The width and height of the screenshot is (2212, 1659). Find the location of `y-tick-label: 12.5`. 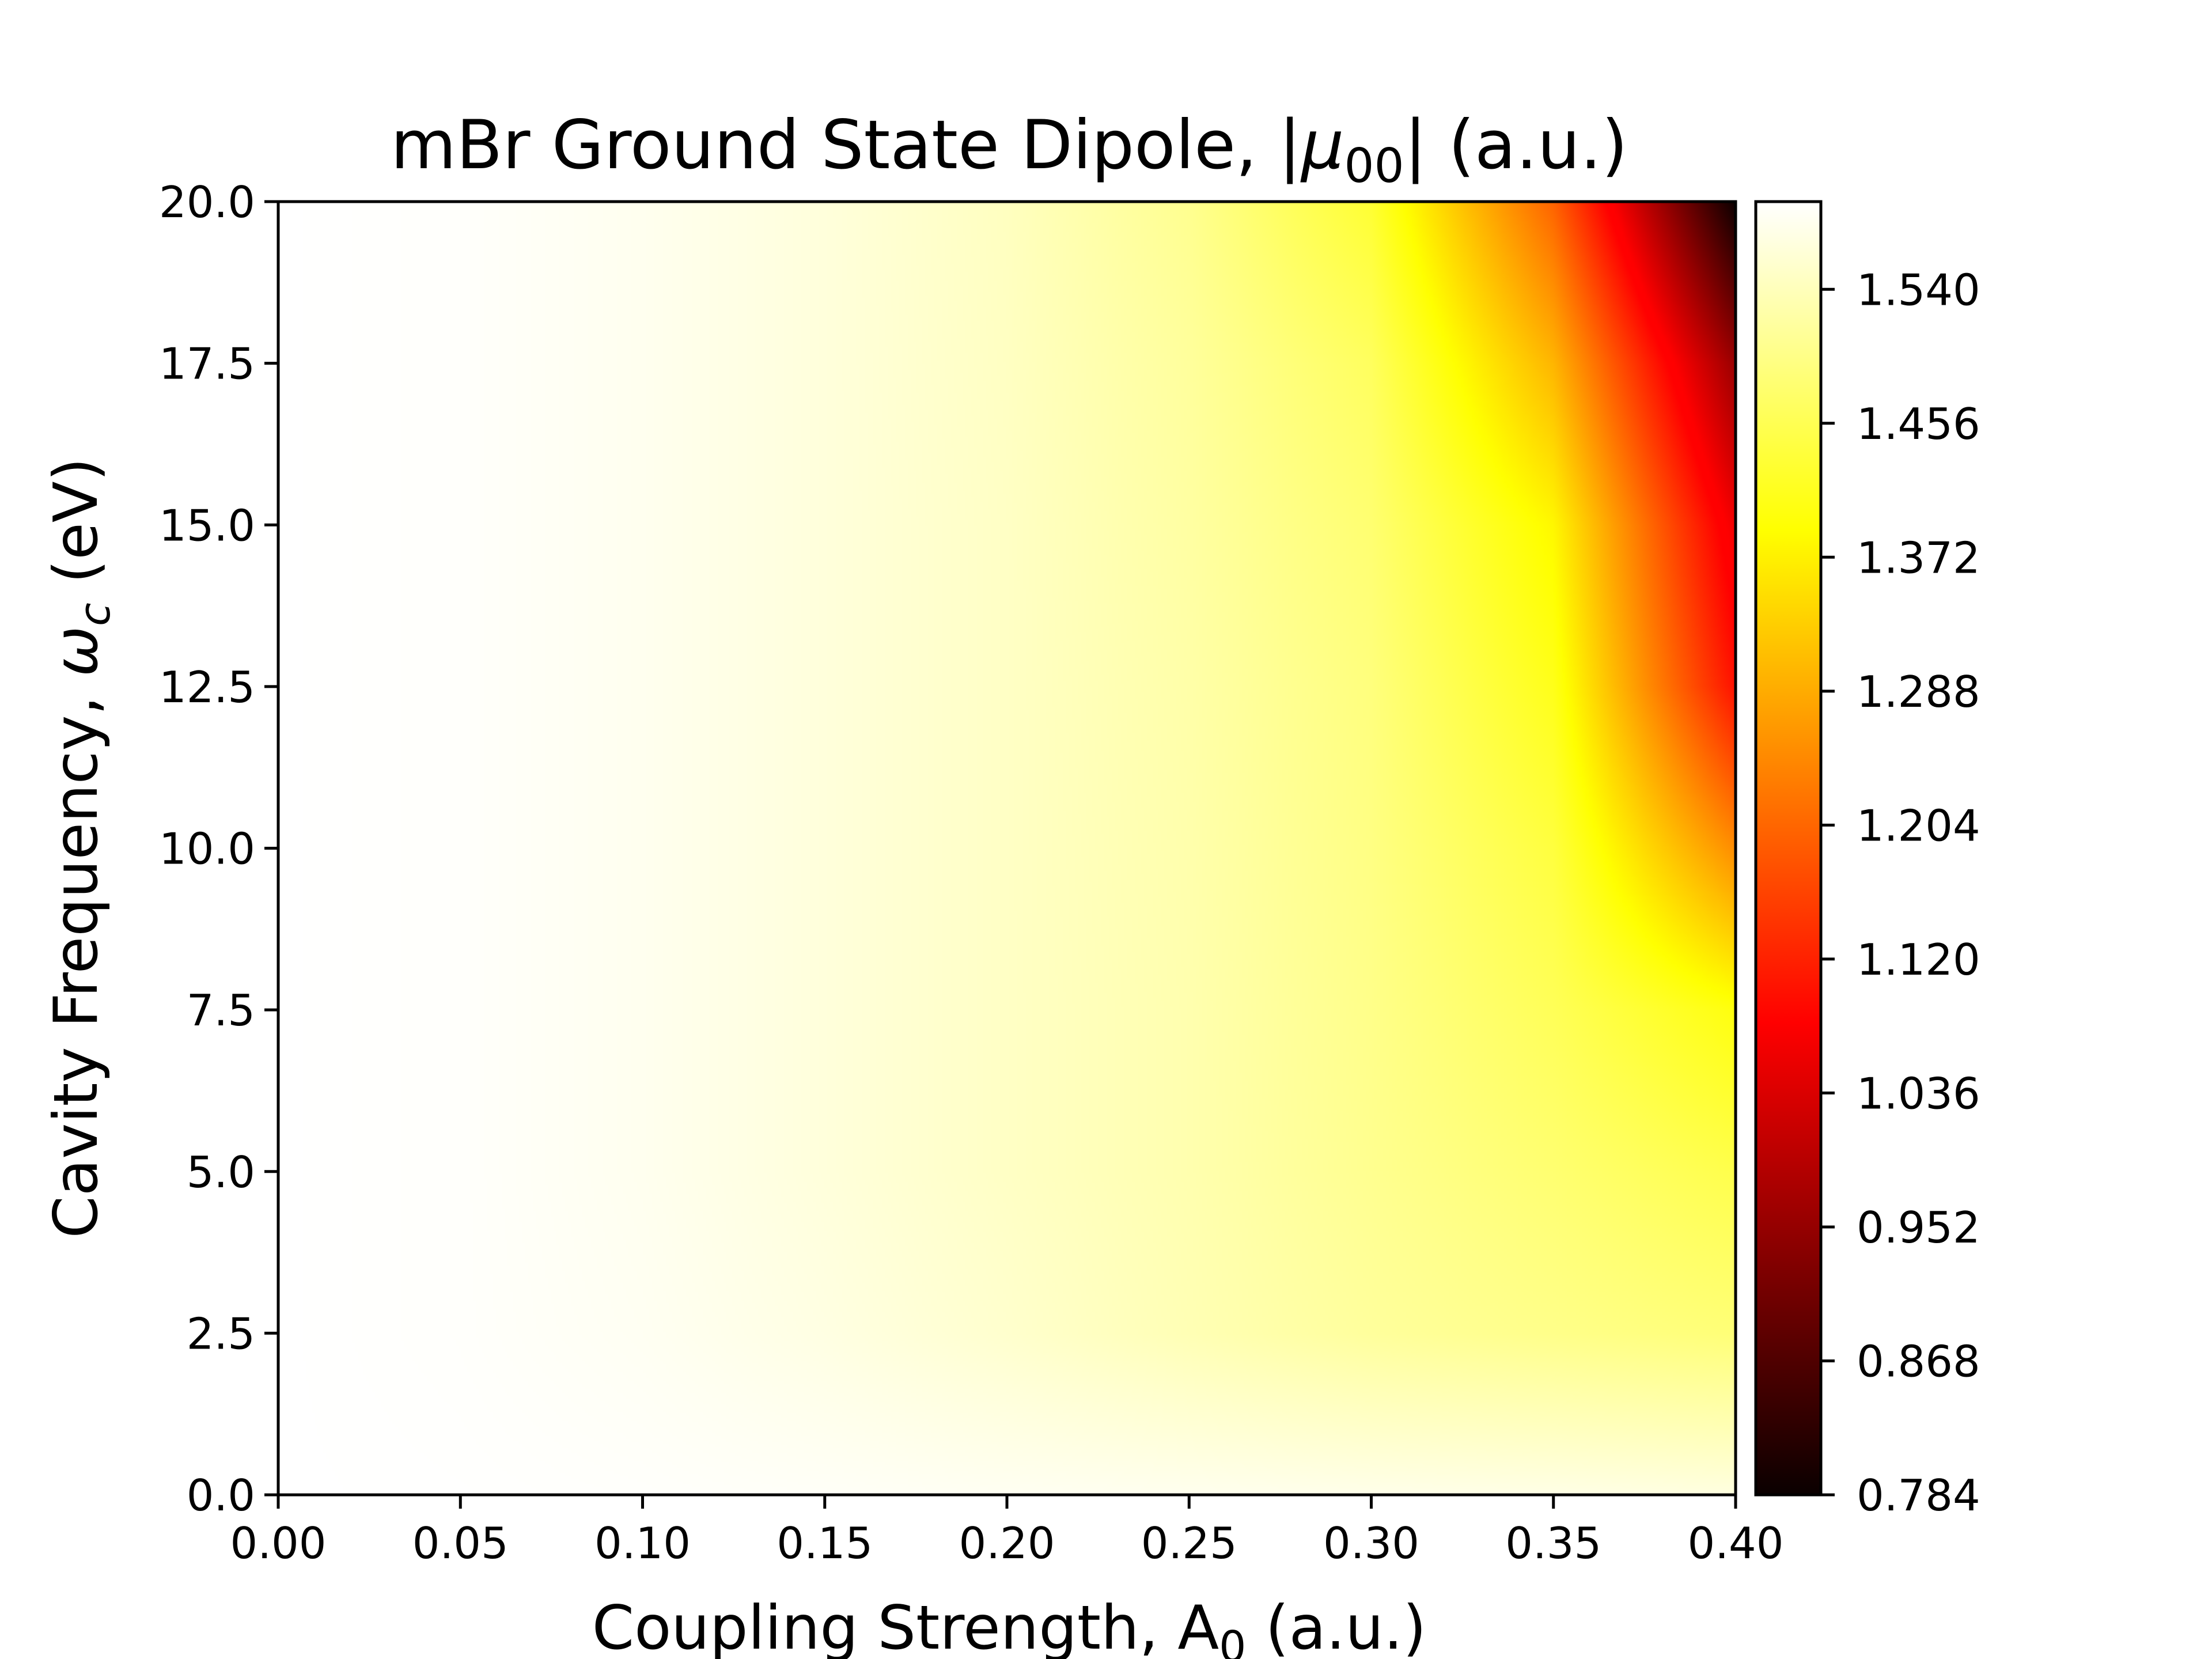

y-tick-label: 12.5 is located at coordinates (207, 687).